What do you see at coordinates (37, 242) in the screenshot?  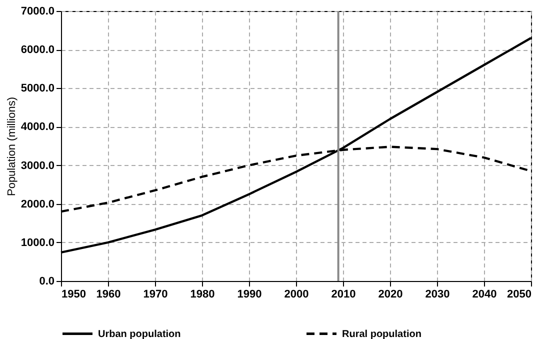 I see `y-tick-label: 1000.0` at bounding box center [37, 242].